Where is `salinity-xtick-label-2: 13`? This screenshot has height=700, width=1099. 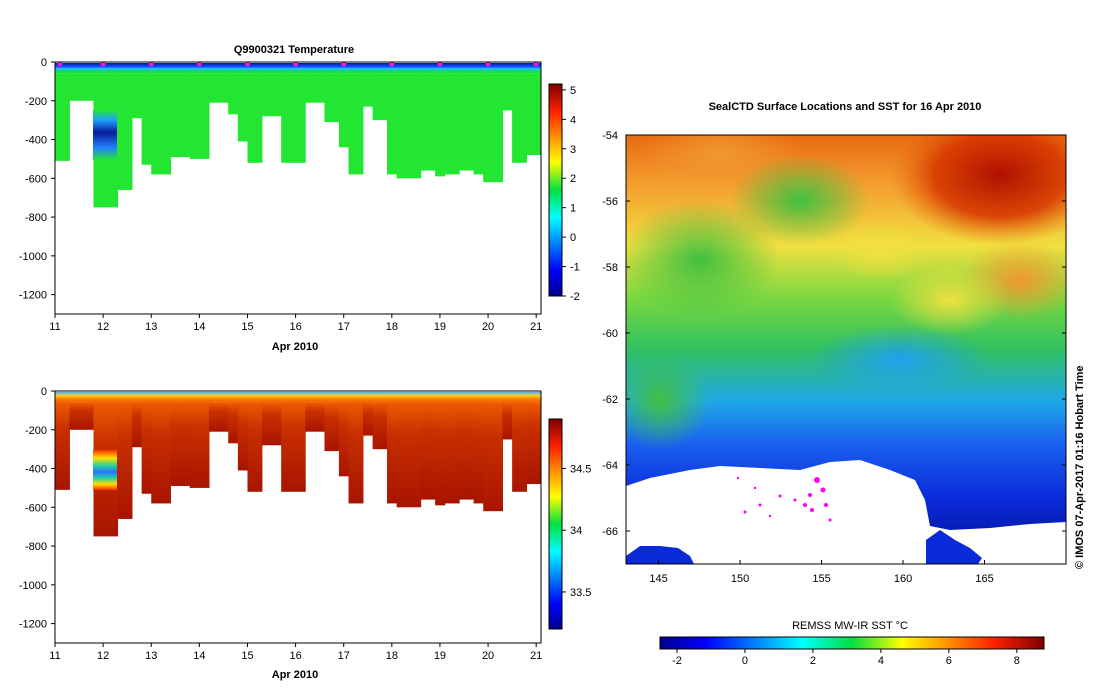 salinity-xtick-label-2: 13 is located at coordinates (151, 656).